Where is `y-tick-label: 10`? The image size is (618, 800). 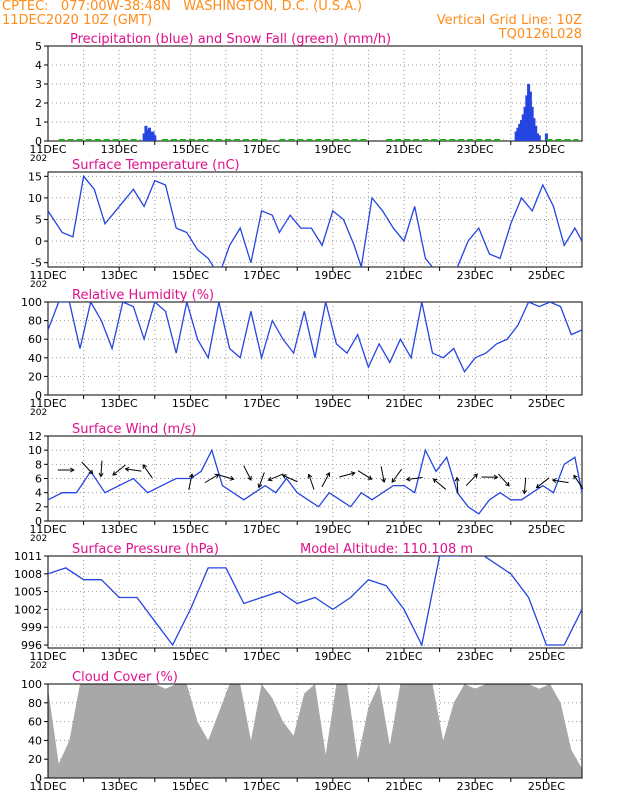 y-tick-label: 10 is located at coordinates (35, 198).